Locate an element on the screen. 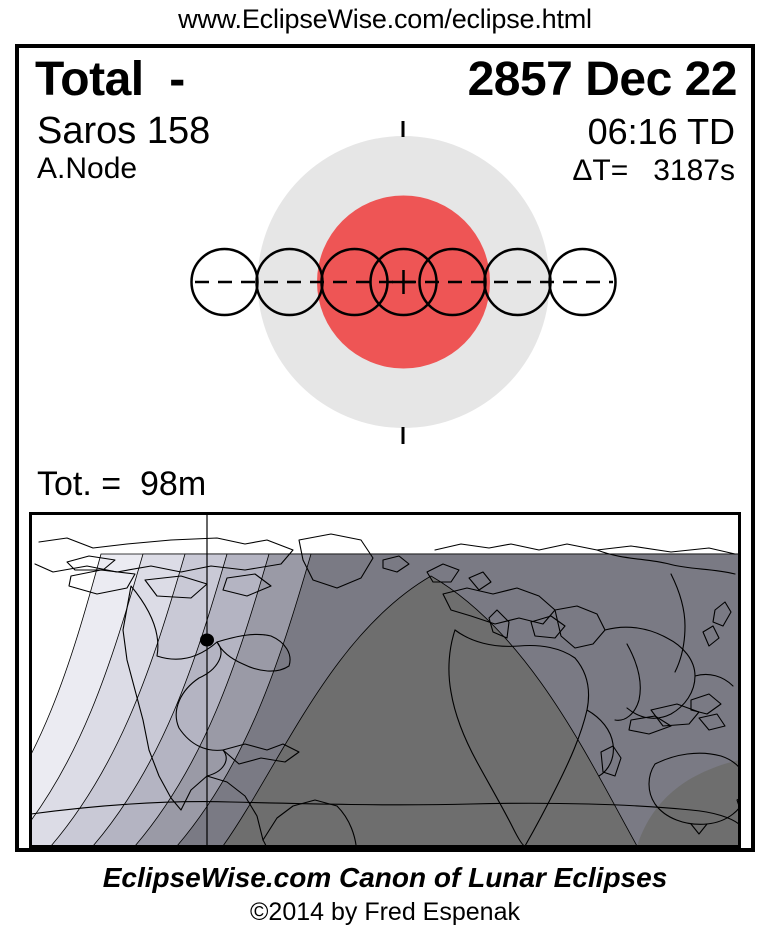  eclipse-date: 2857 Dec 22 is located at coordinates (602, 79).